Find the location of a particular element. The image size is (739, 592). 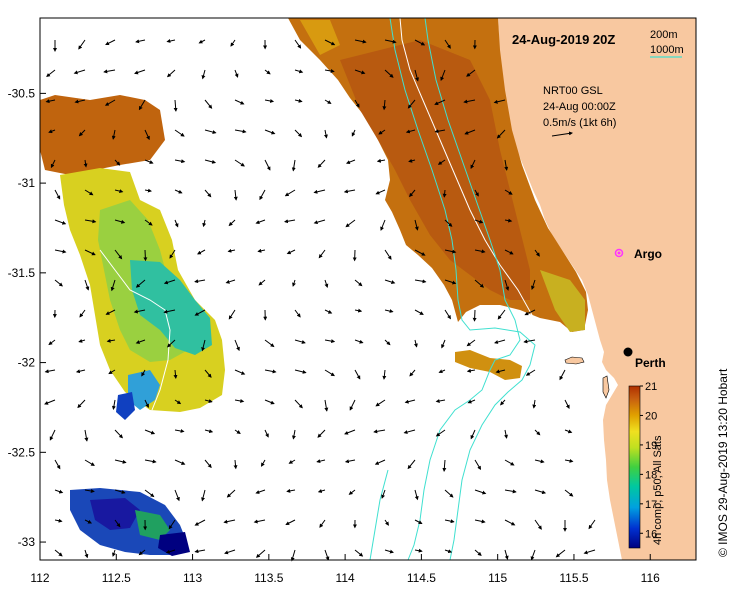

map-title: 24-Aug-2019 20Z is located at coordinates (563, 39).